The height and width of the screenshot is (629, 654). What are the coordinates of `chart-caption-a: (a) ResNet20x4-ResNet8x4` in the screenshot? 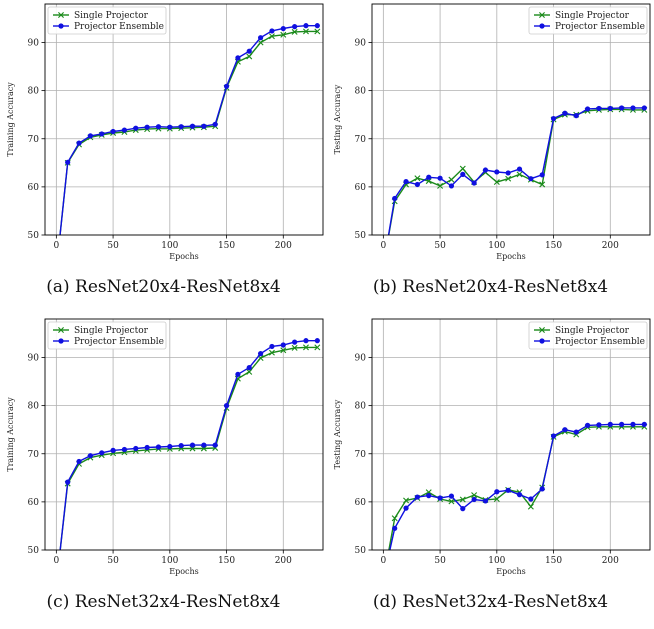 It's located at (163, 287).